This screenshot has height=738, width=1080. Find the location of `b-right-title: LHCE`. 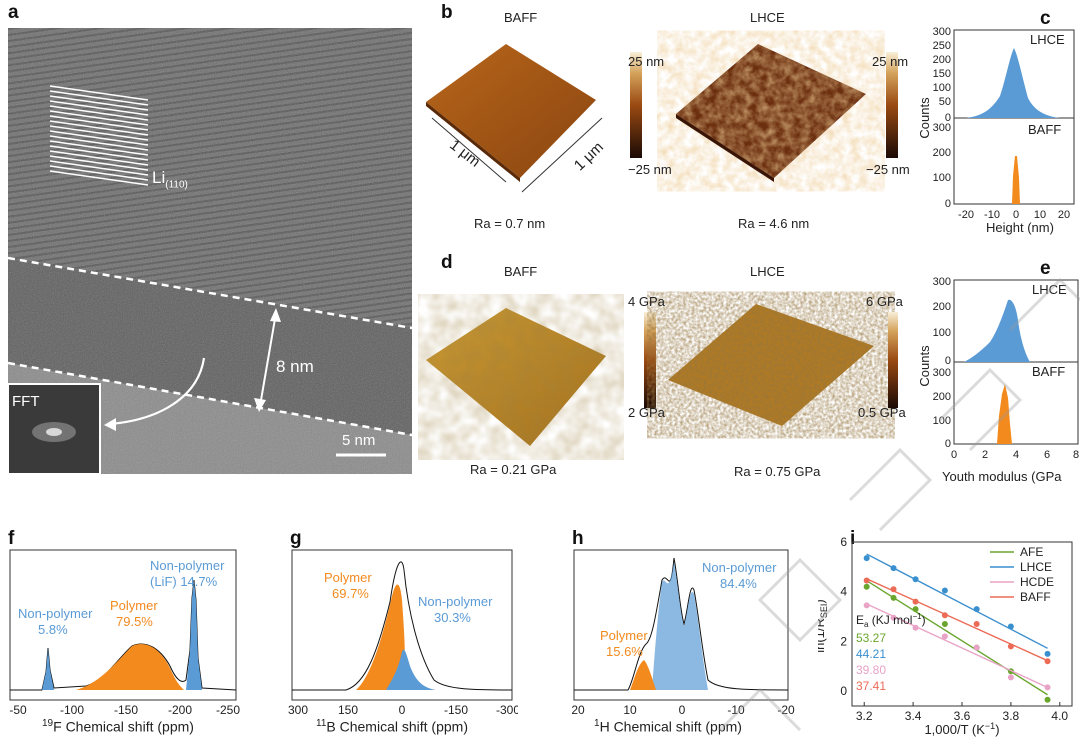

b-right-title: LHCE is located at coordinates (767, 17).